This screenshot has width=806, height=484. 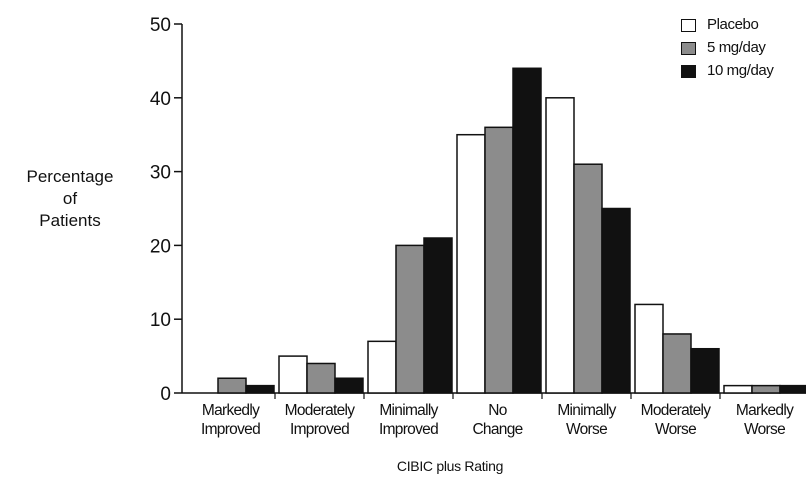 What do you see at coordinates (320, 420) in the screenshot?
I see `x-category-label: Moderately Improved` at bounding box center [320, 420].